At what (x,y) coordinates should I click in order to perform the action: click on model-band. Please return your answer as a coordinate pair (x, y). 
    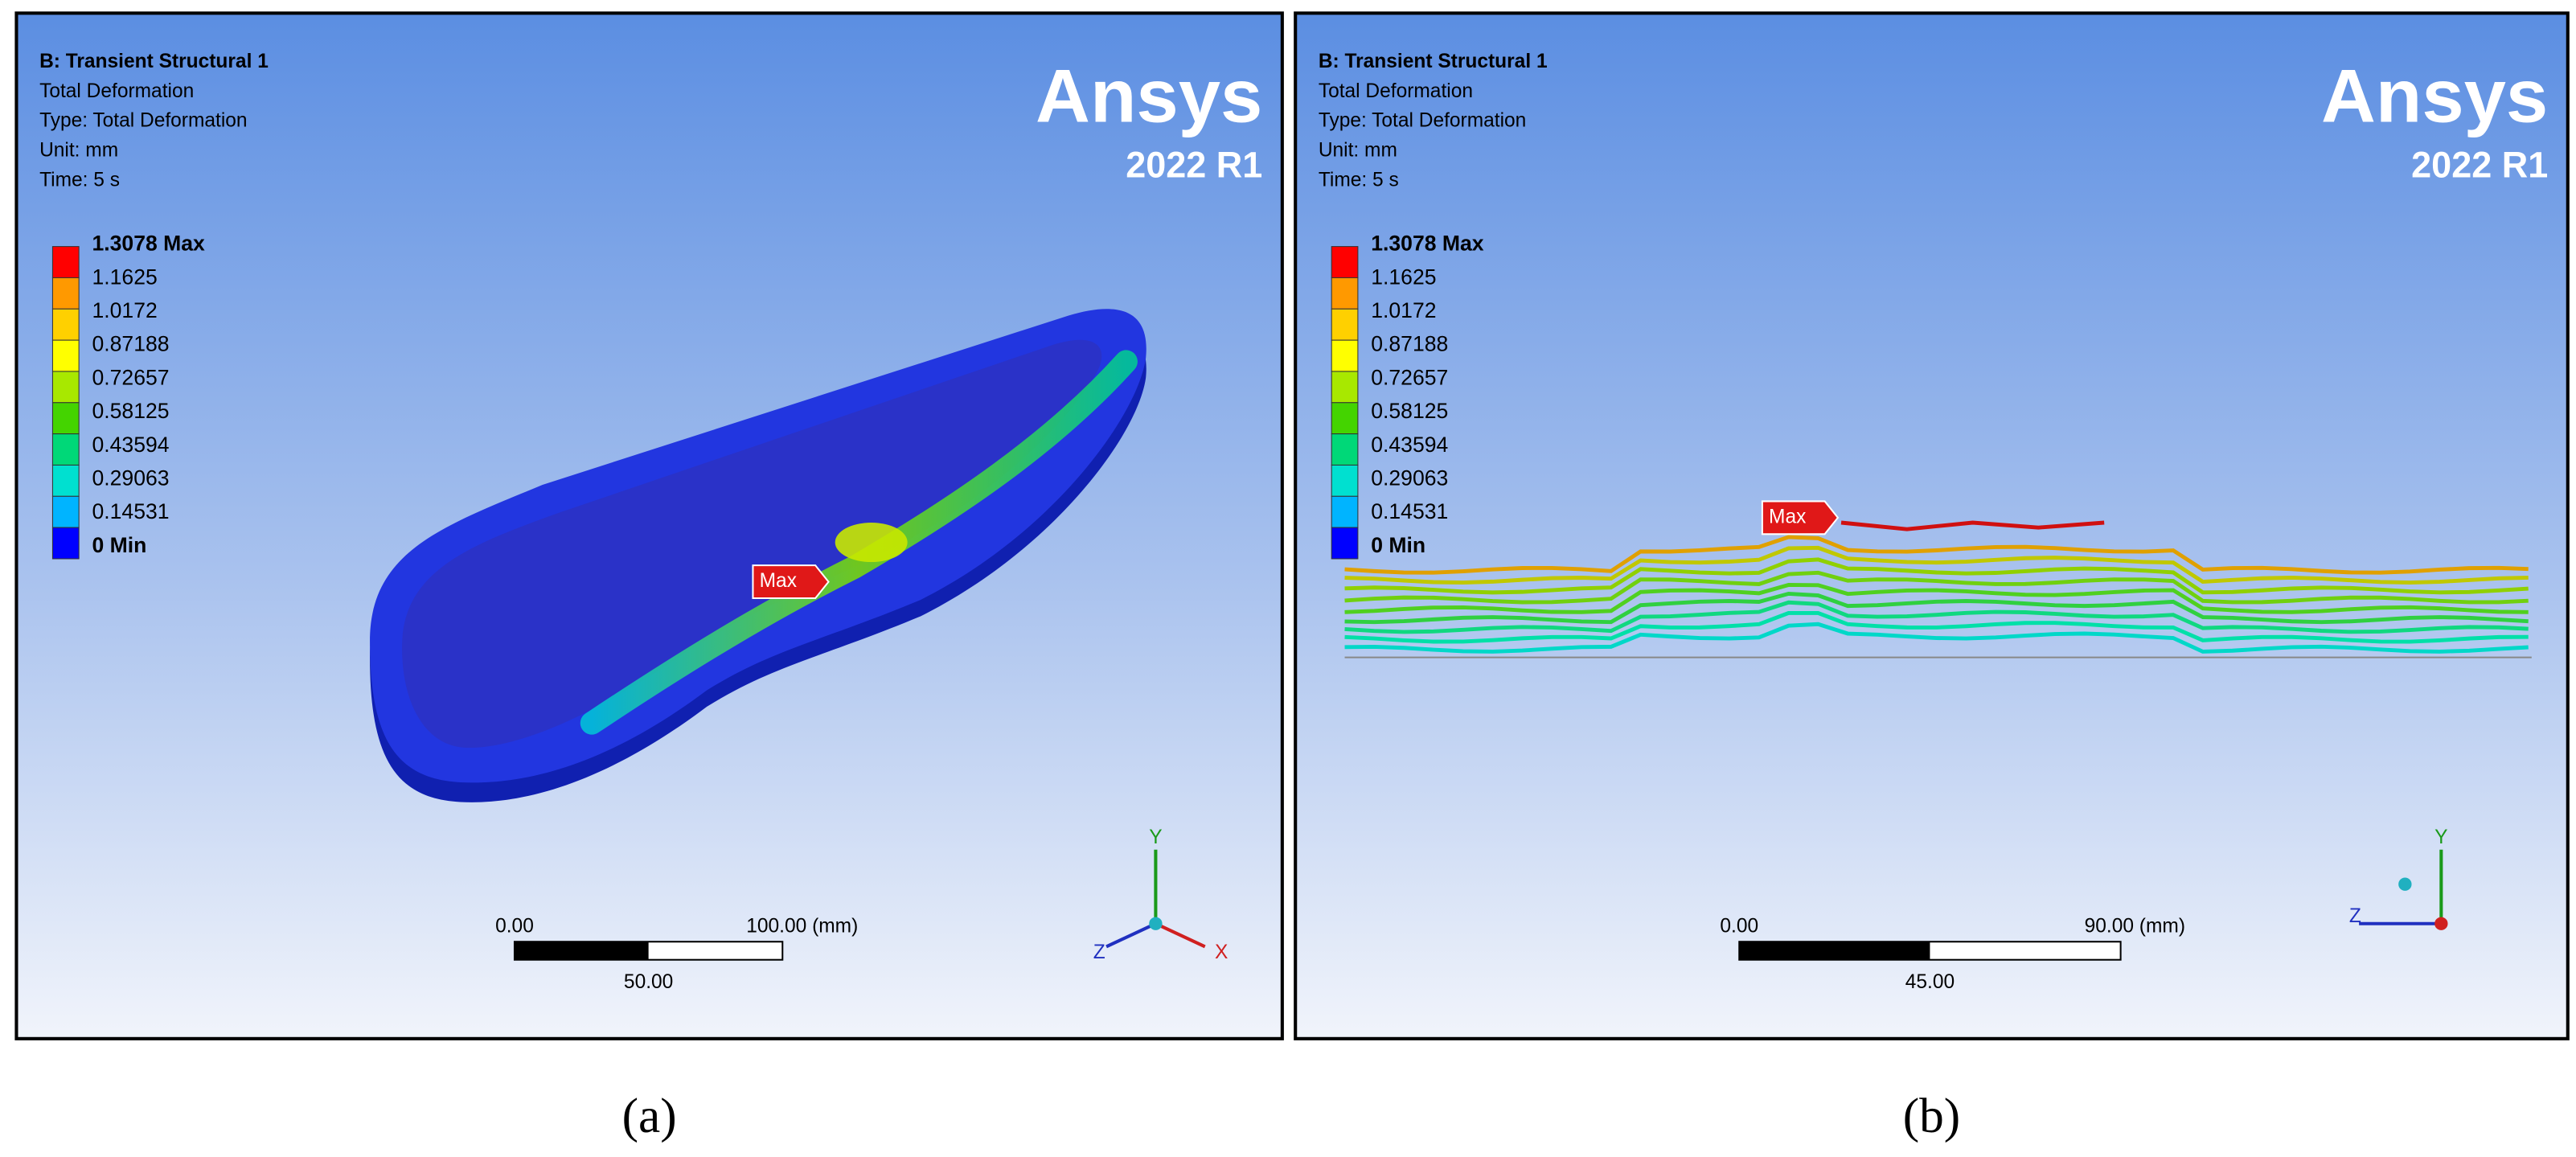
    Looking at the image, I should click on (859, 542).